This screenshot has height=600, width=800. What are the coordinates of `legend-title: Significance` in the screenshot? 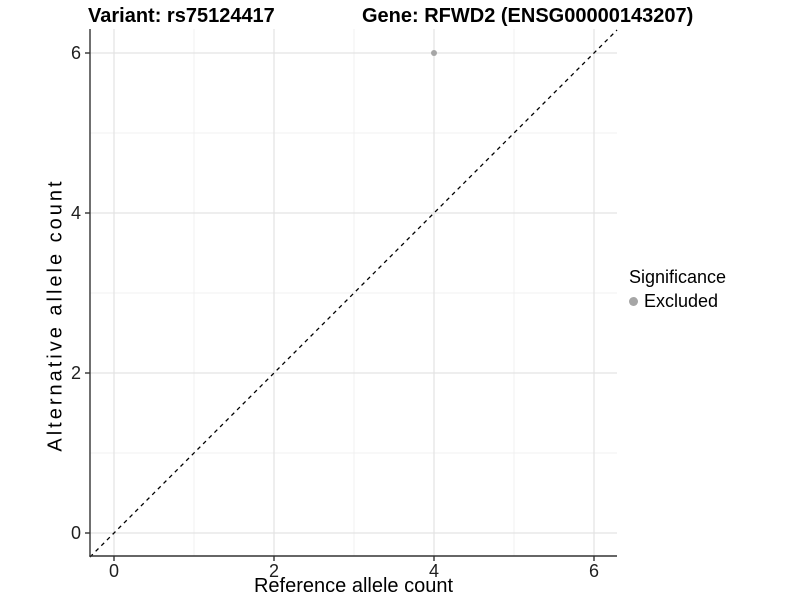 It's located at (678, 277).